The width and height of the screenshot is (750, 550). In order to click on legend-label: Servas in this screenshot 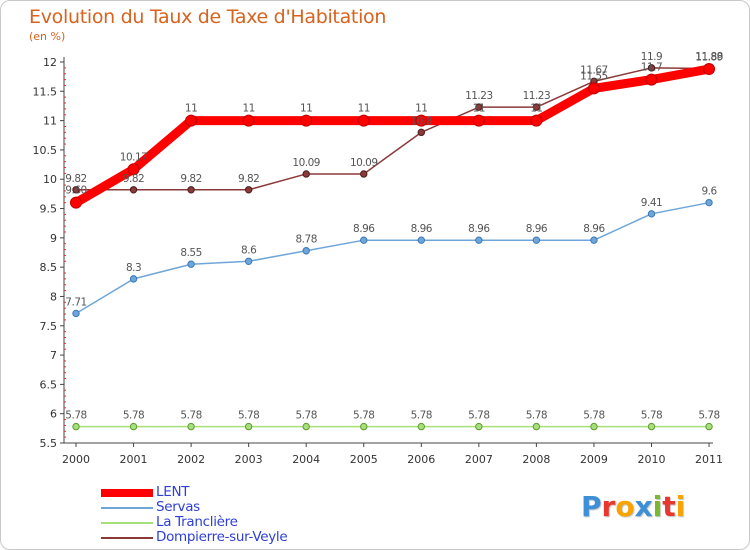, I will do `click(178, 507)`.